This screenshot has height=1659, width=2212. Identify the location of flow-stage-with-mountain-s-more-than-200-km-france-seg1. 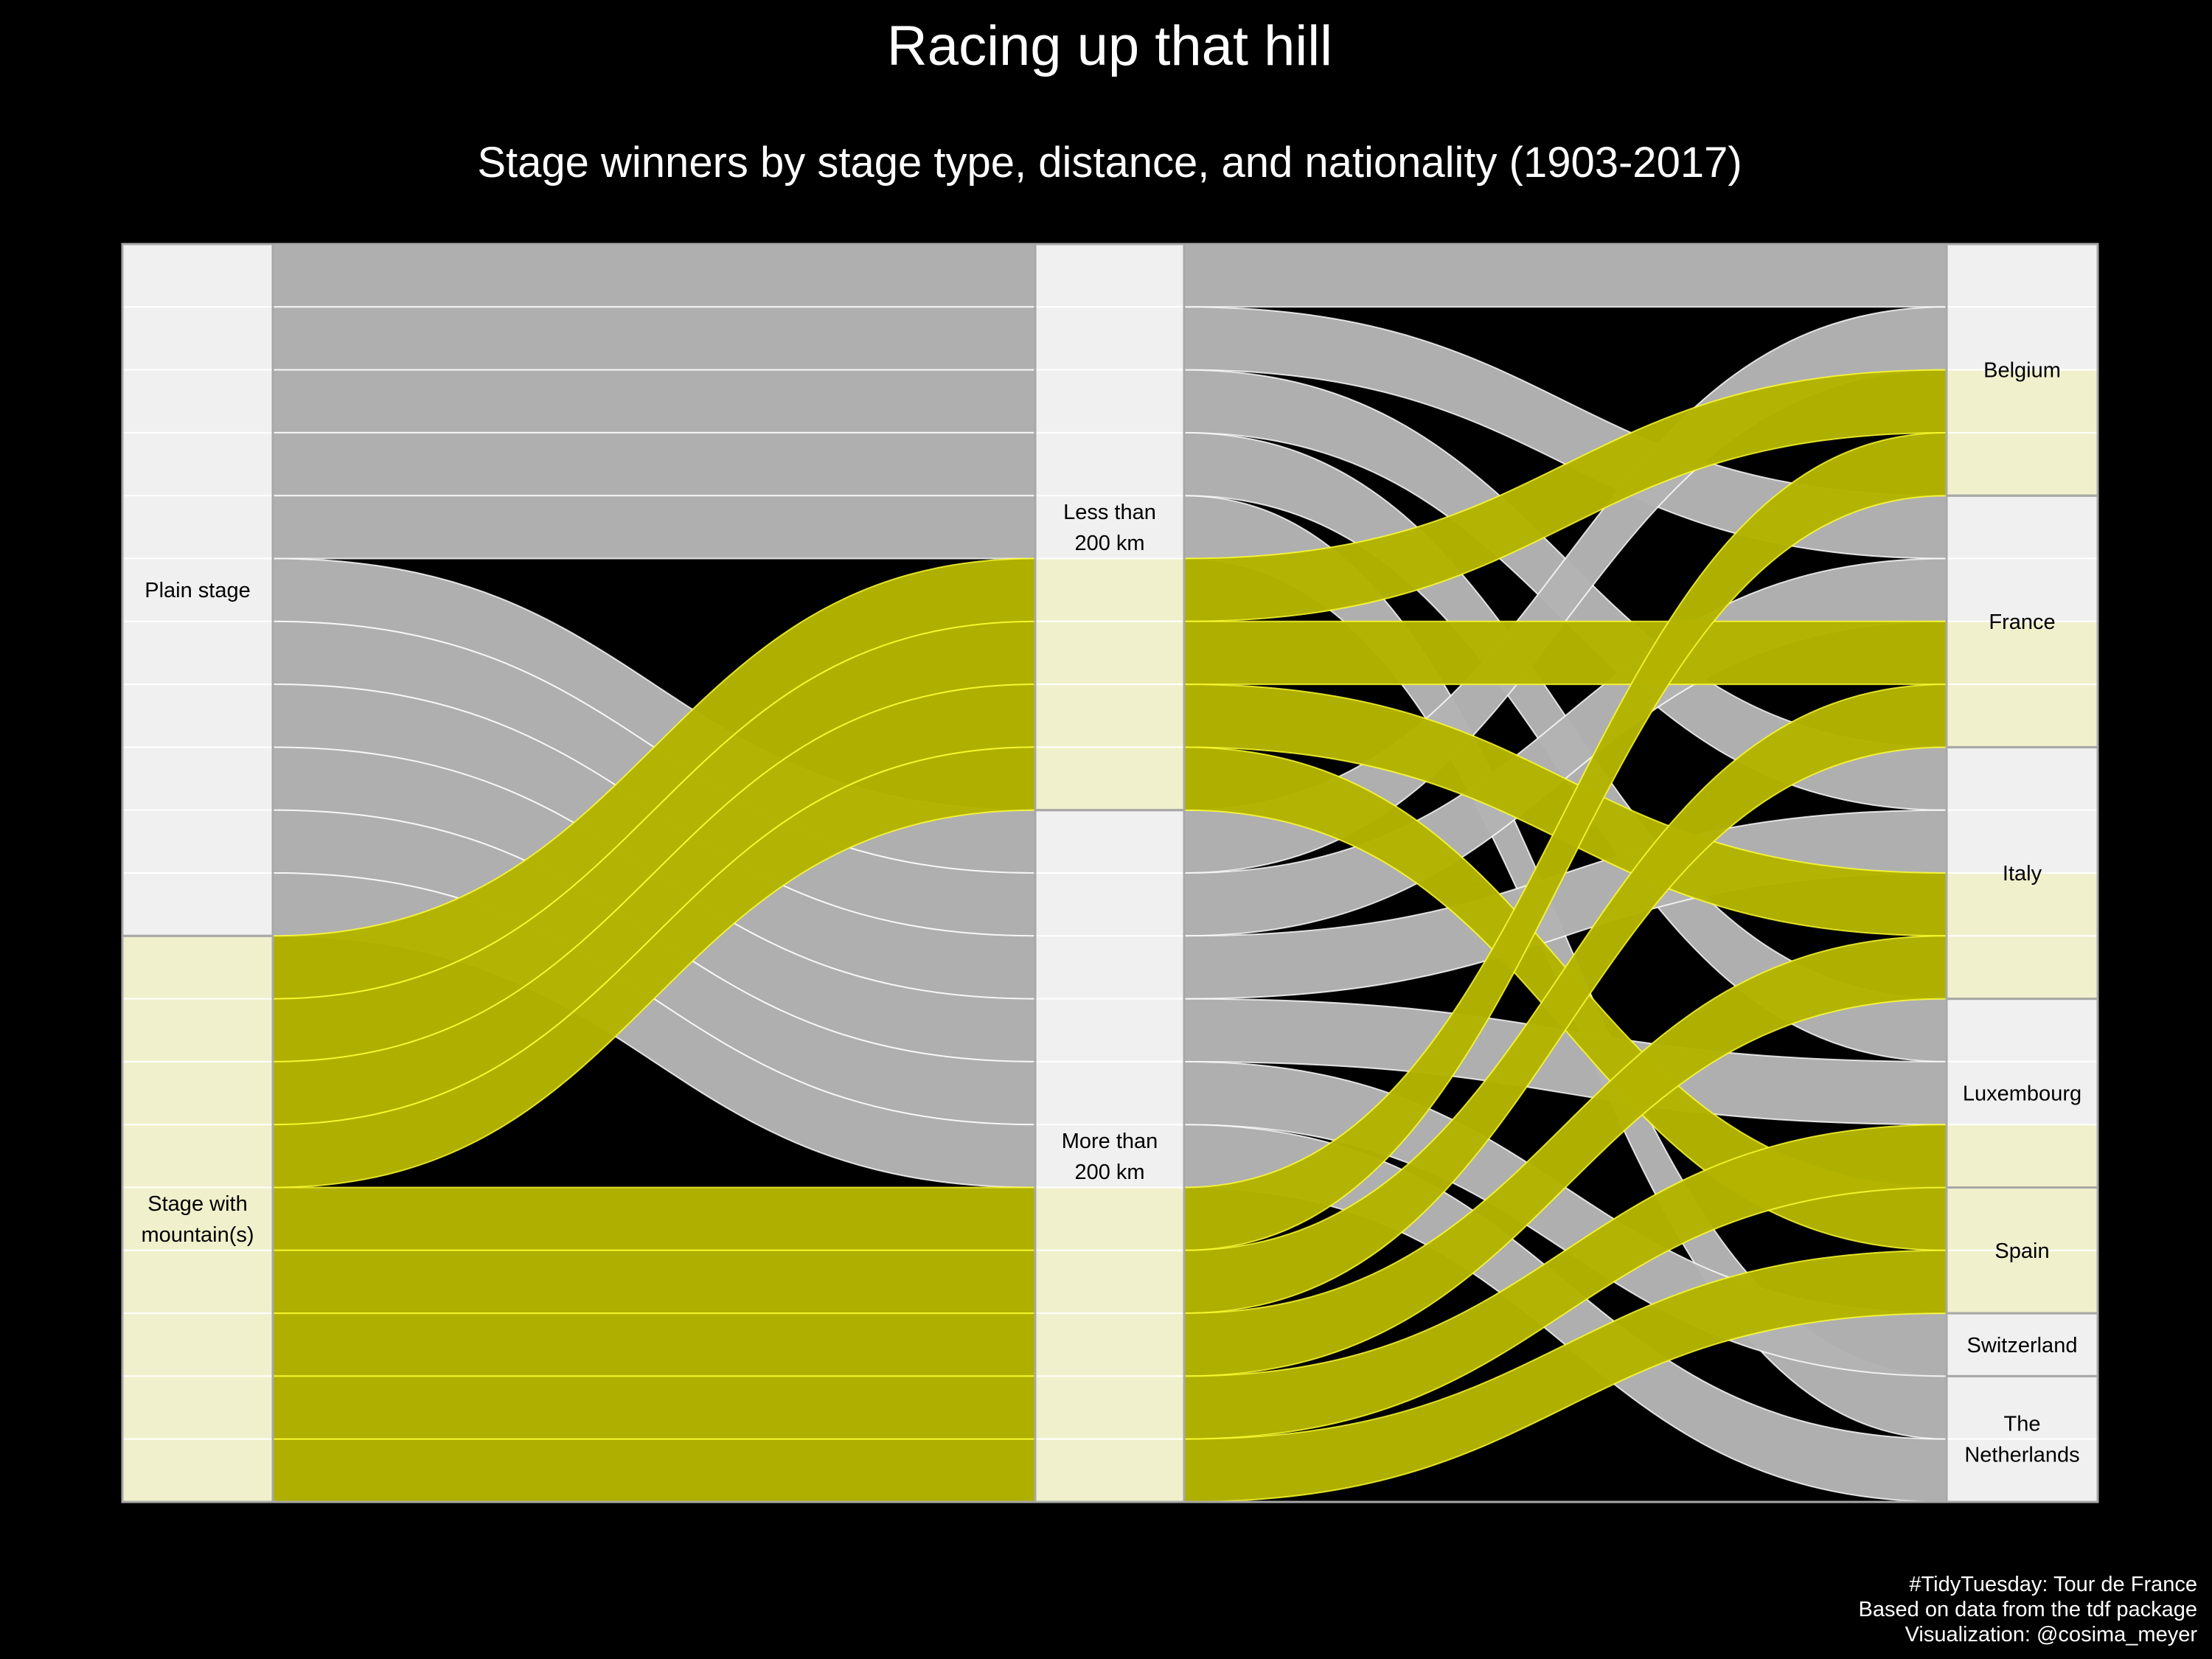
(654, 1282).